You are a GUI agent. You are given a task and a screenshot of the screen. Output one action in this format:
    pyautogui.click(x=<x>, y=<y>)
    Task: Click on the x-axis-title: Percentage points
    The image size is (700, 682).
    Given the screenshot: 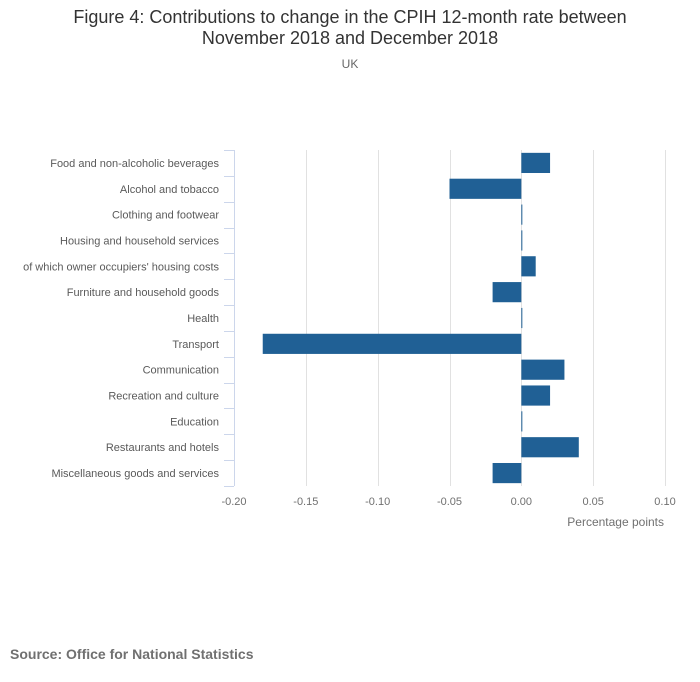 What is the action you would take?
    pyautogui.click(x=615, y=522)
    